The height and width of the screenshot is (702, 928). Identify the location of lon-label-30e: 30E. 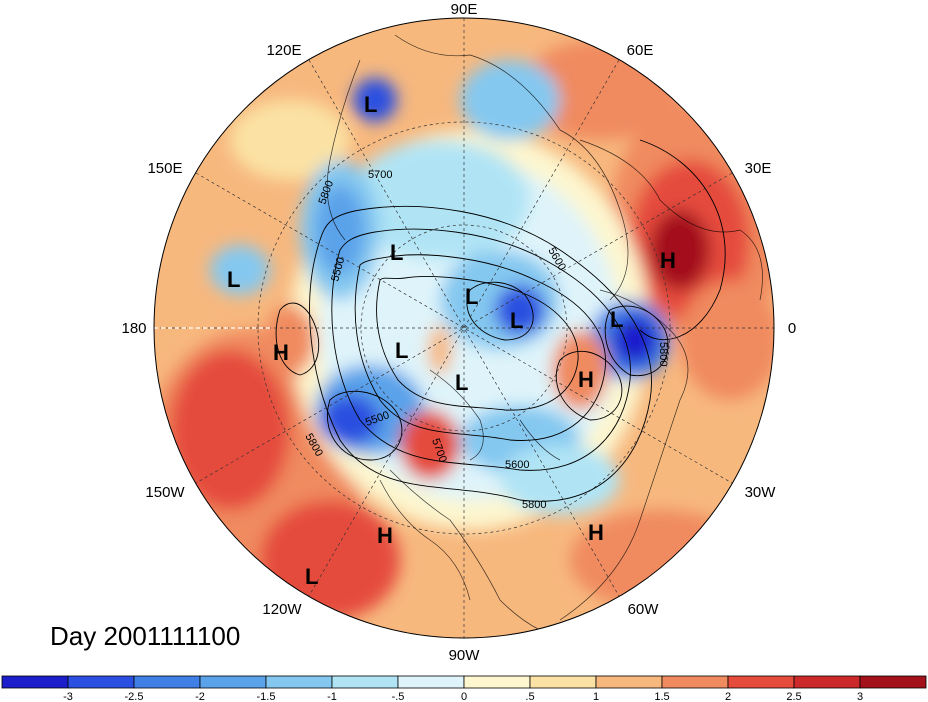
(758, 168).